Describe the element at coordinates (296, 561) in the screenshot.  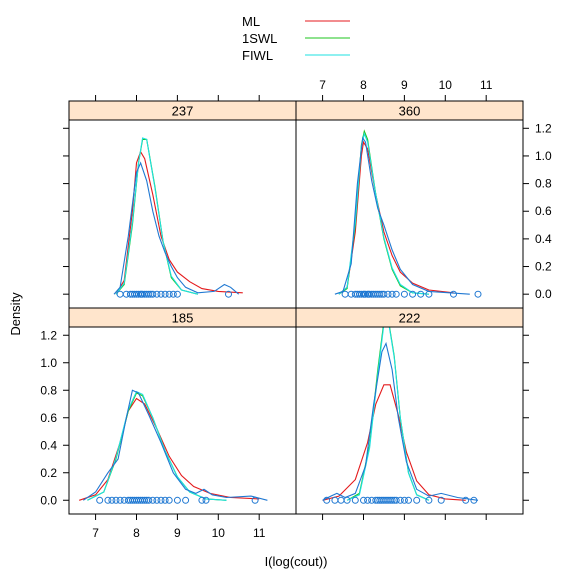
I see `x-axis-label: I(log(cout))` at that location.